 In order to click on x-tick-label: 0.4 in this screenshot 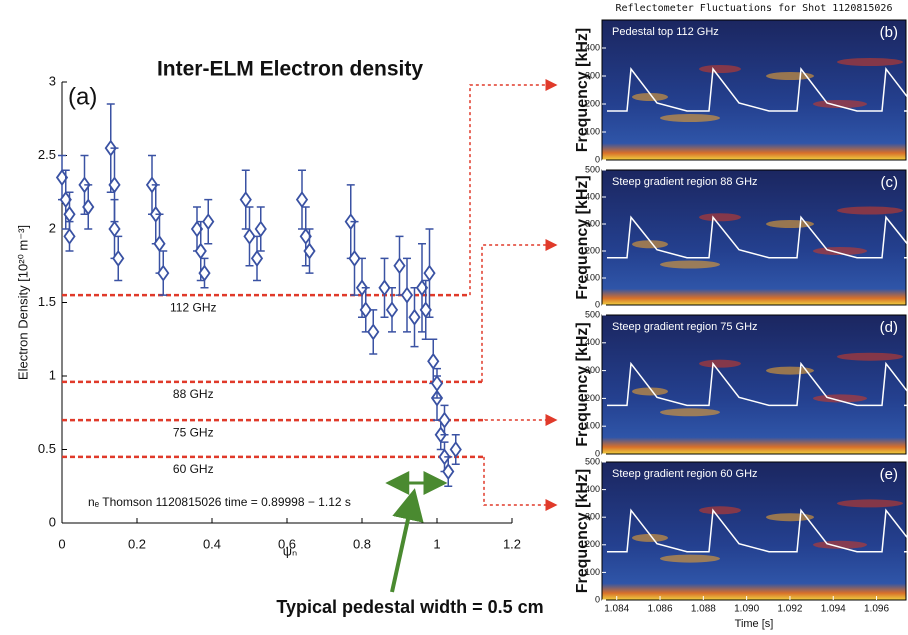, I will do `click(212, 543)`.